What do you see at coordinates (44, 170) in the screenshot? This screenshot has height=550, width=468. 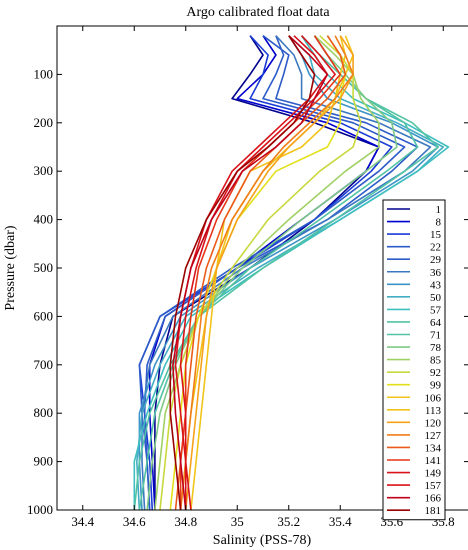 I see `y-tick-label: 300` at bounding box center [44, 170].